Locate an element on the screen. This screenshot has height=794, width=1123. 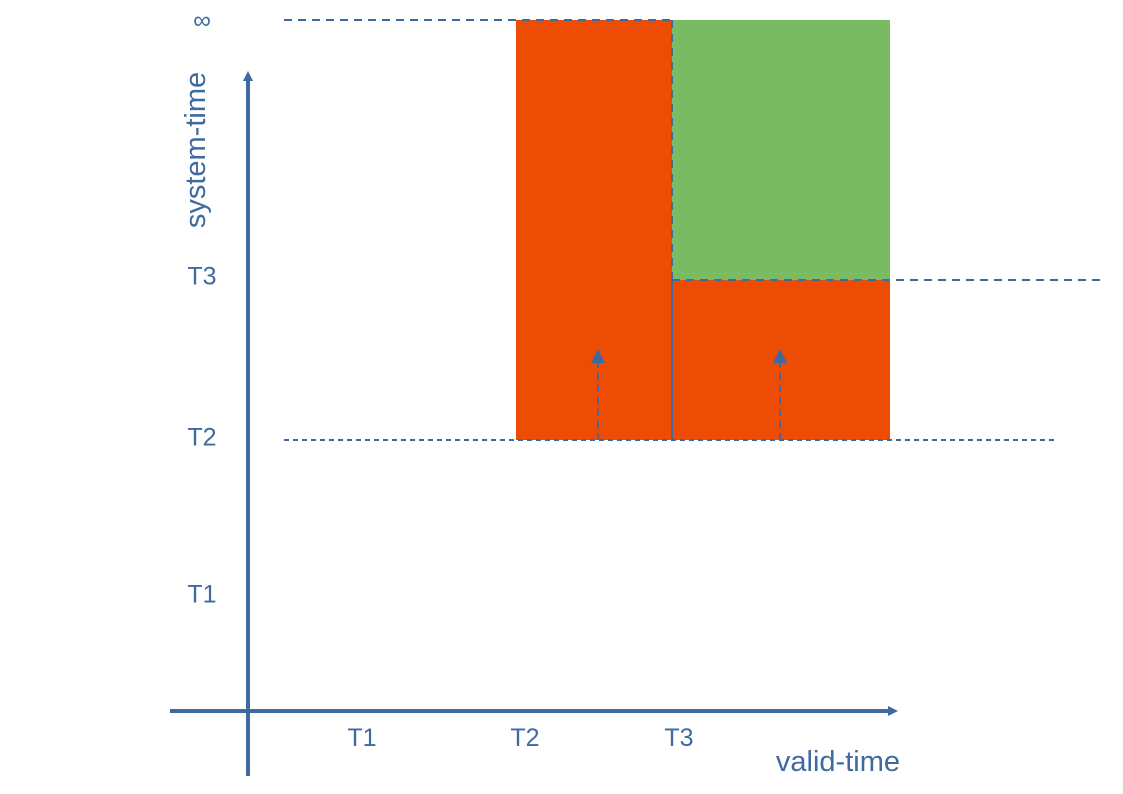
y-tick-label-t1: T1 is located at coordinates (201, 595).